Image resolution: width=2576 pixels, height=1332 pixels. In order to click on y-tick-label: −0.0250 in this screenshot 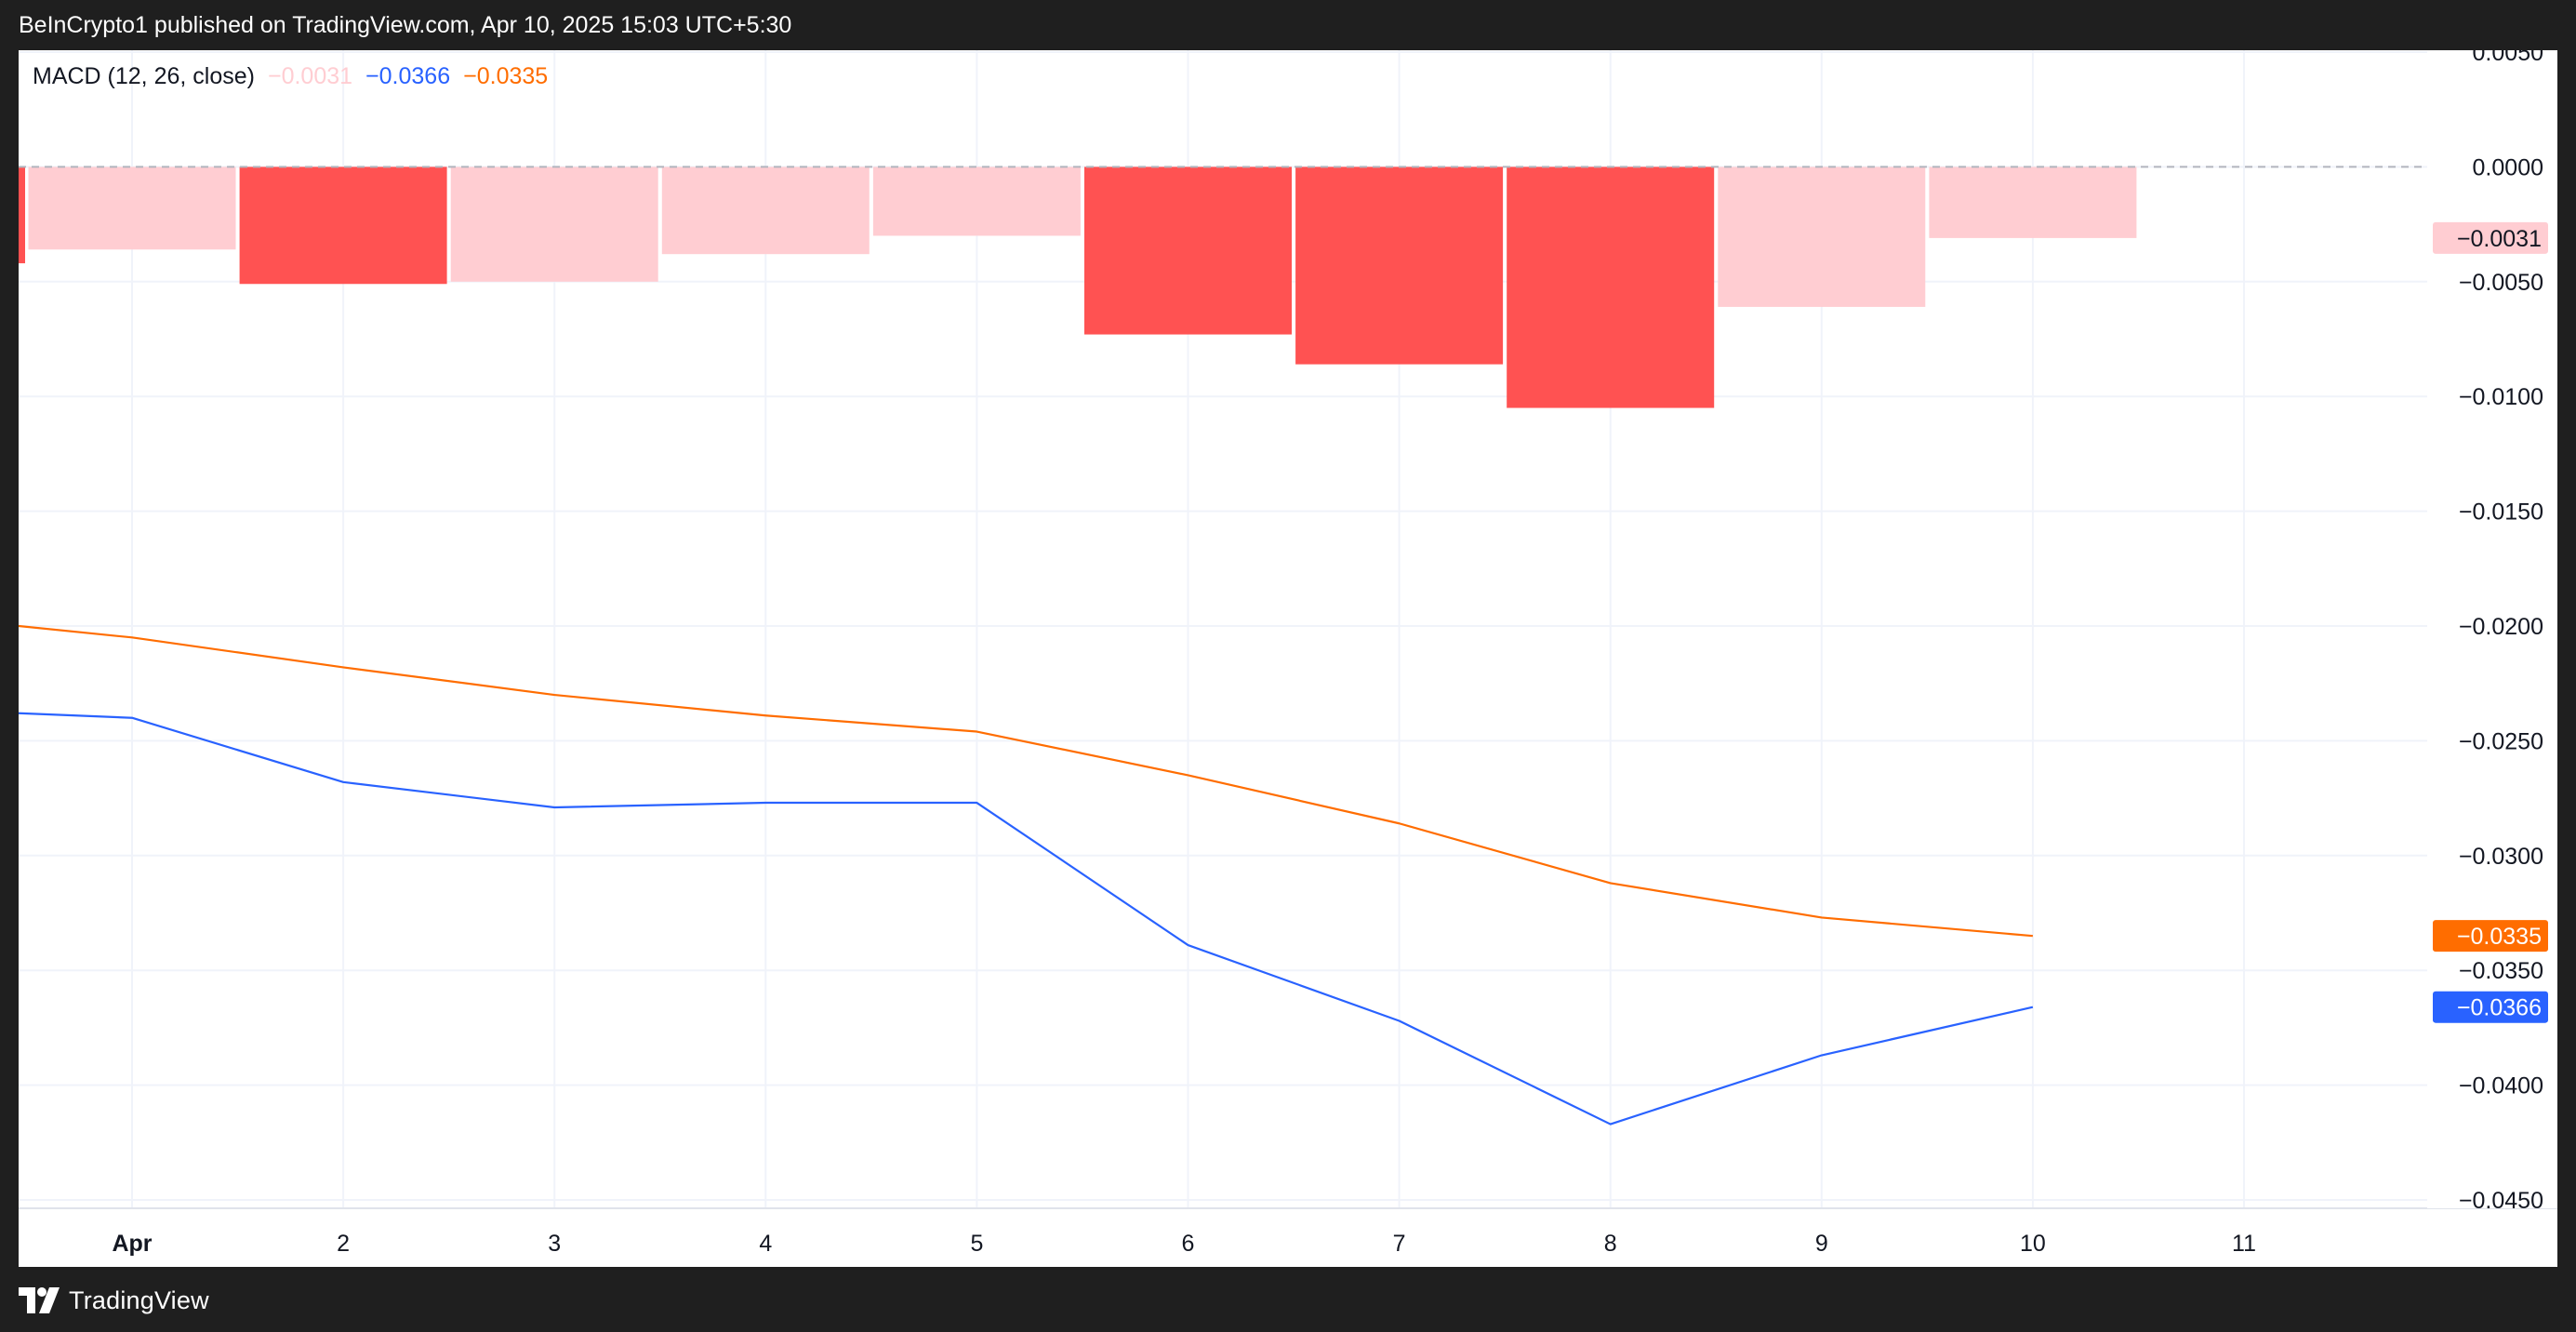, I will do `click(2501, 741)`.